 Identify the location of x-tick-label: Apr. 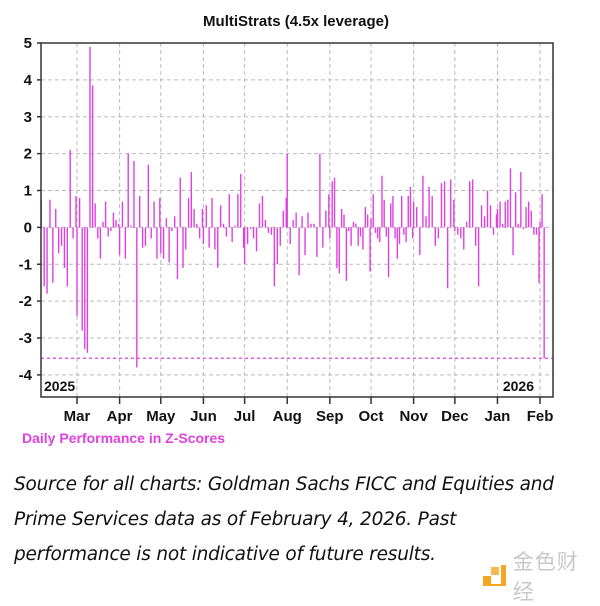
(120, 416).